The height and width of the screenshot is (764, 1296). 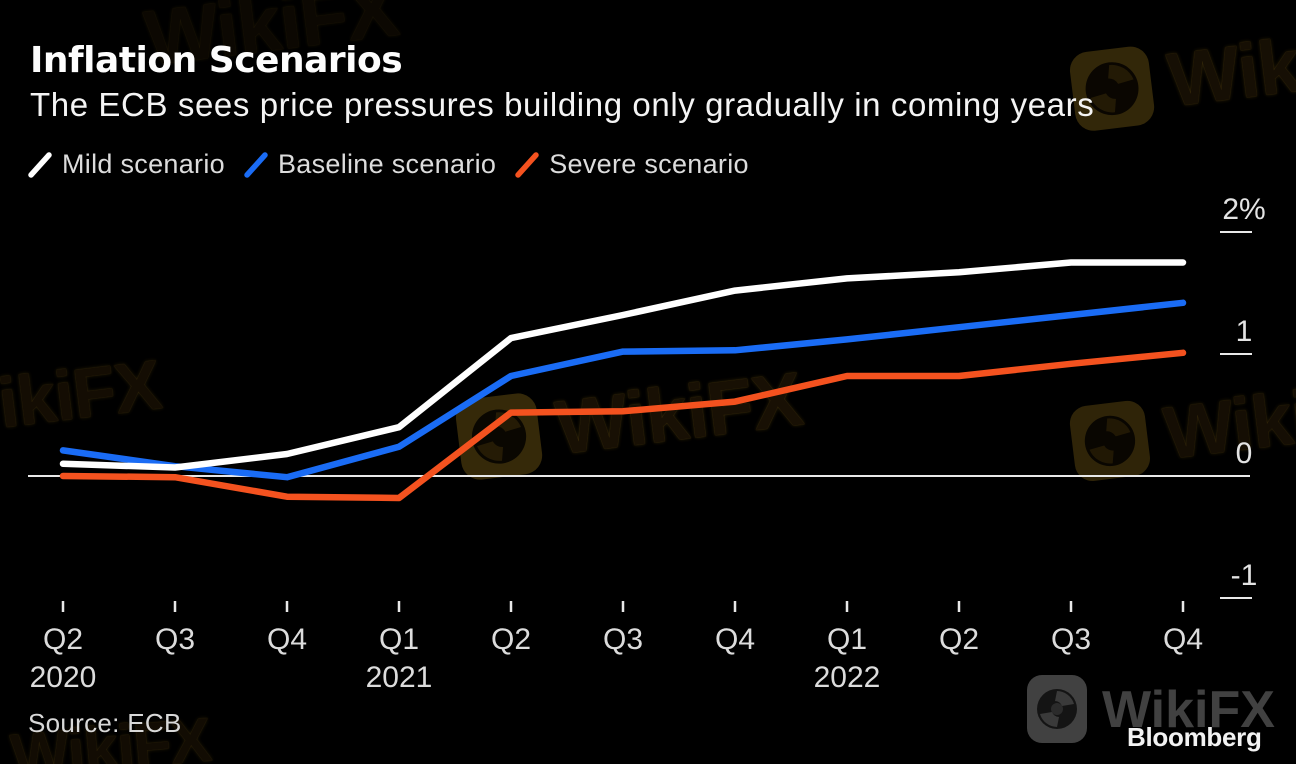 I want to click on legend-item-mild-scenario: Mild scenario, so click(x=126, y=164).